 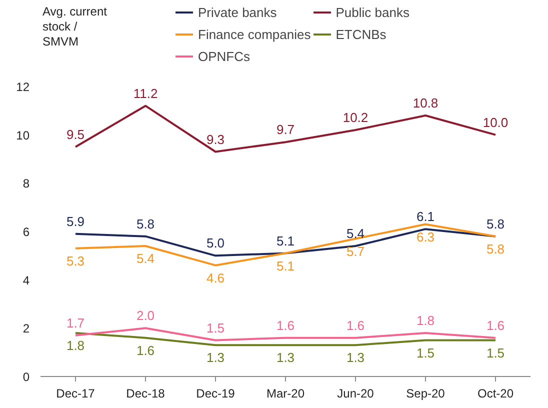 I want to click on data-label: 9.3, so click(x=215, y=139).